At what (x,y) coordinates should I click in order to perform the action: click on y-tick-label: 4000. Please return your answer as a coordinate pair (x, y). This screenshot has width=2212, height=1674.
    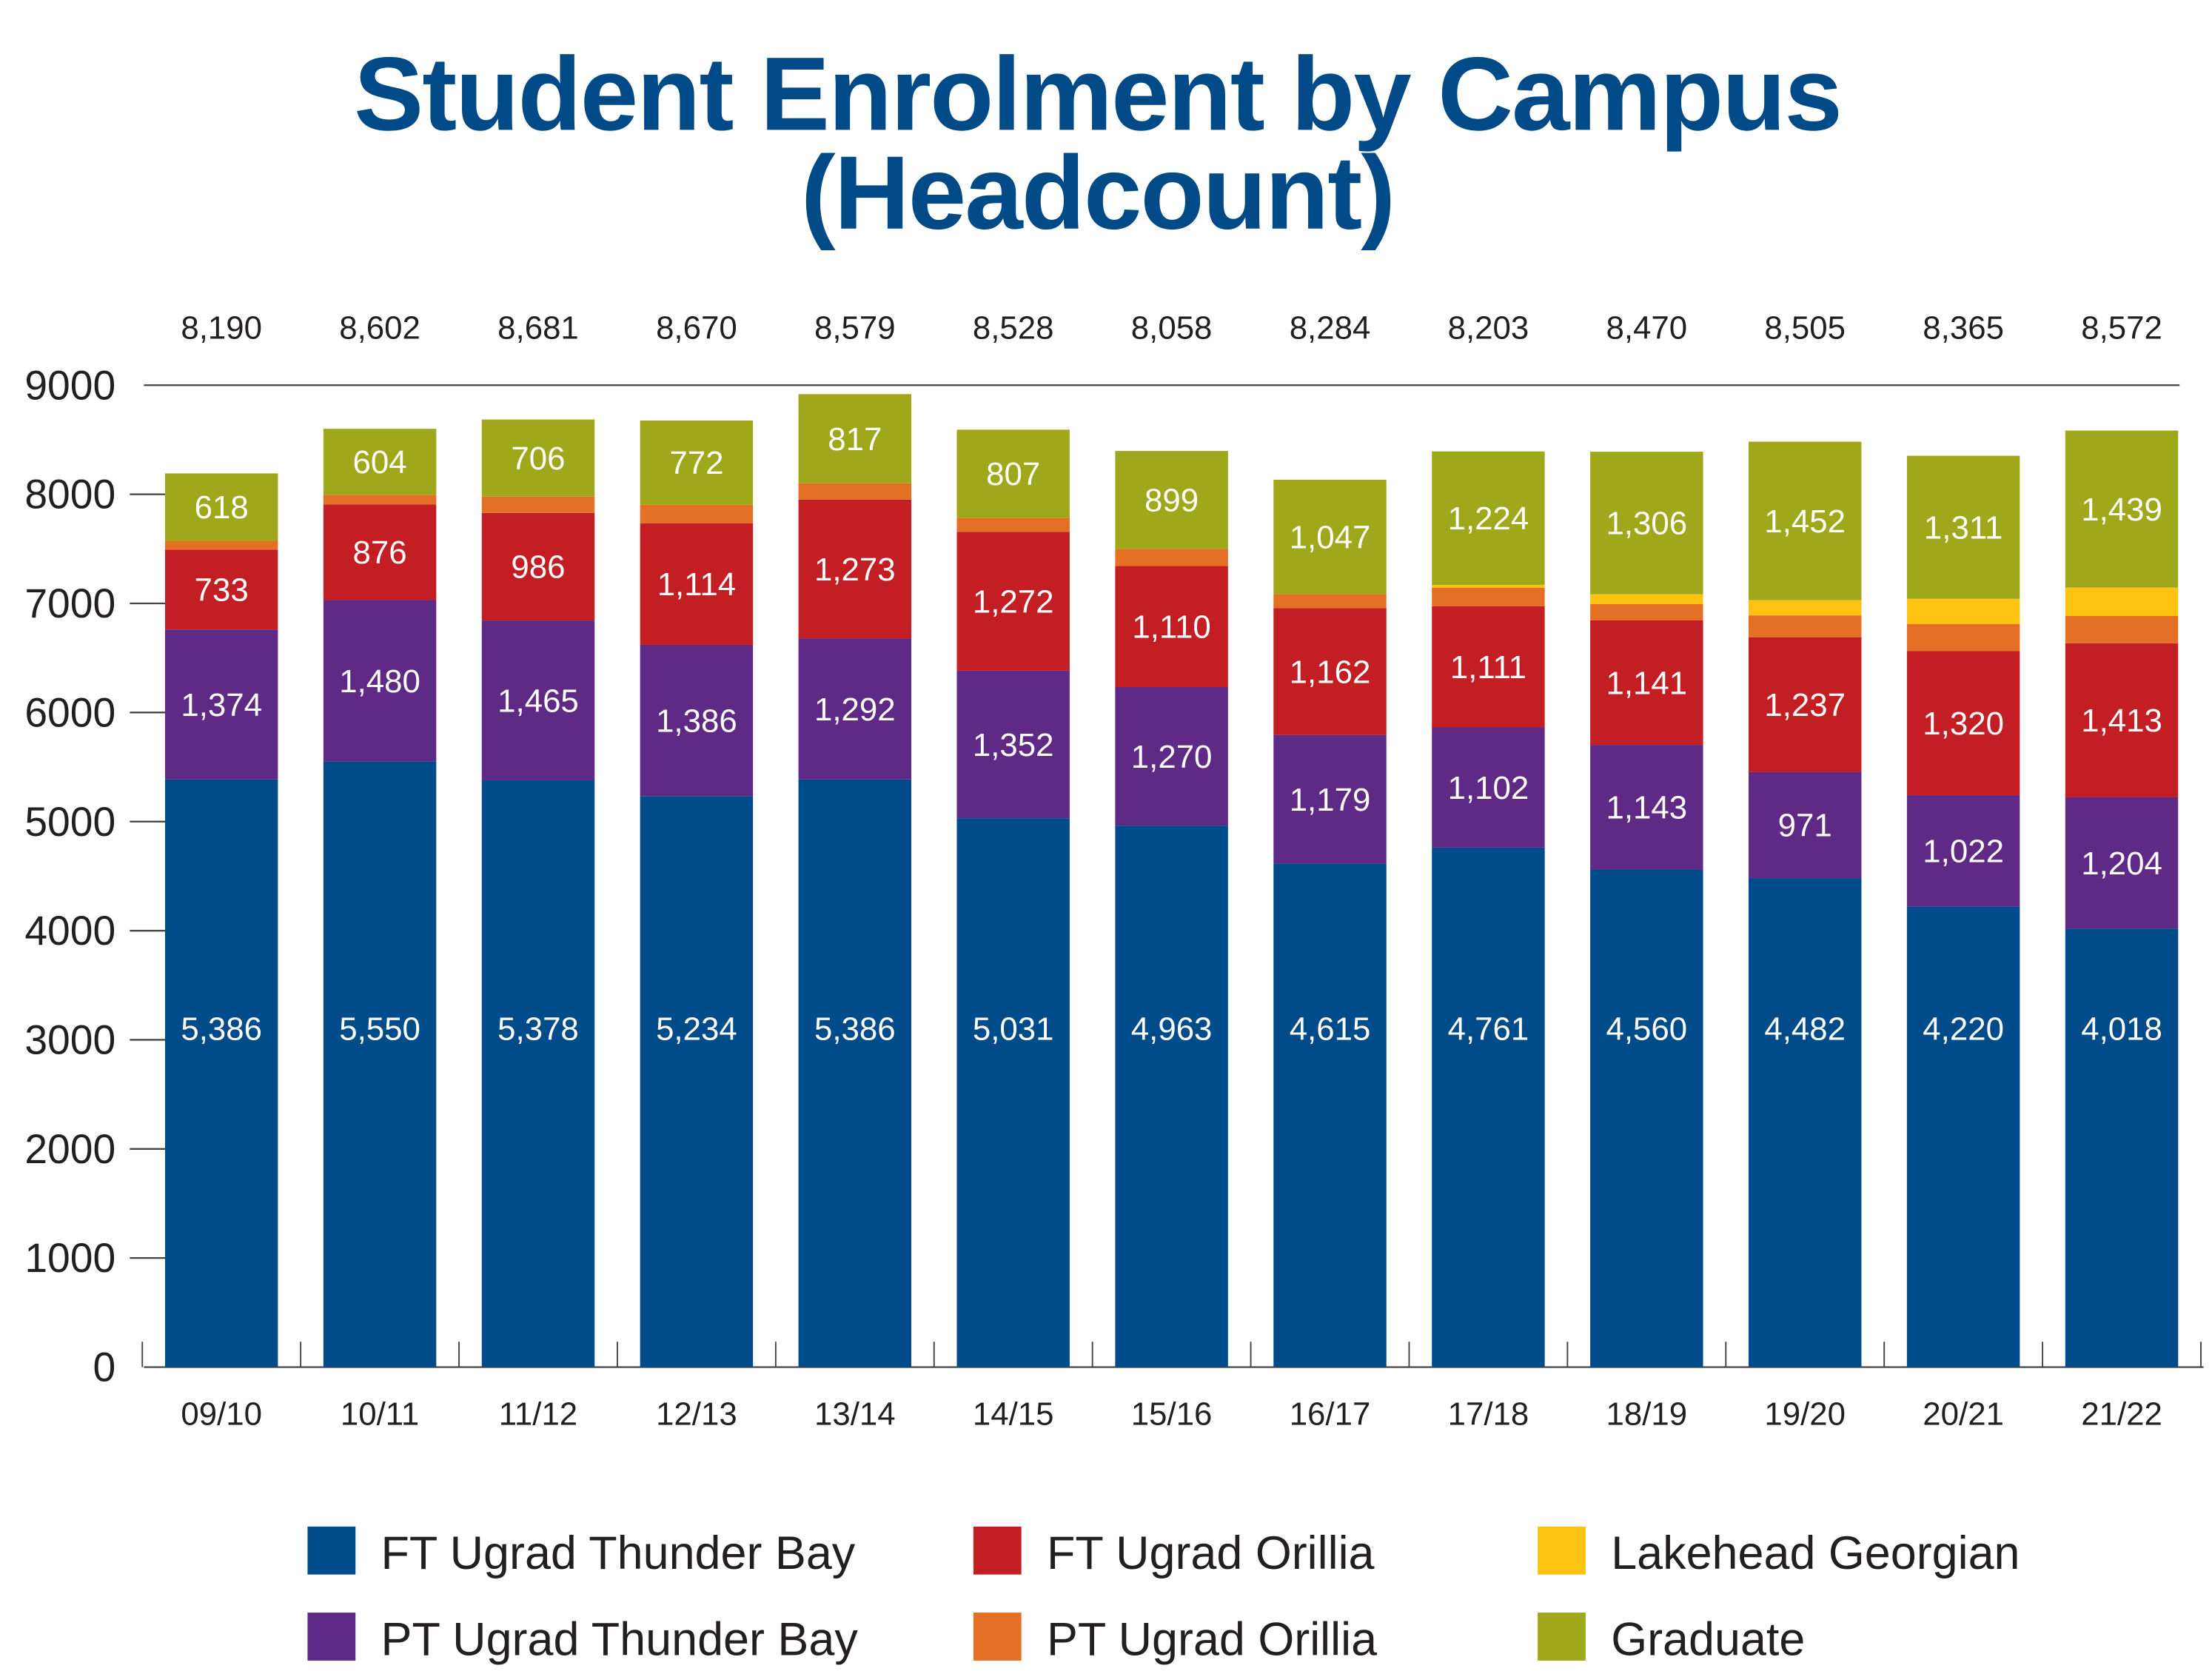
    Looking at the image, I should click on (69, 931).